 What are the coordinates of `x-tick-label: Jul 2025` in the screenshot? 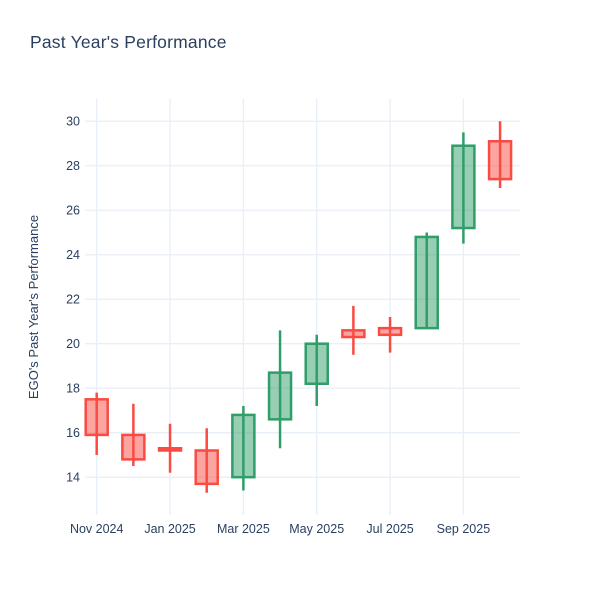 It's located at (389, 529).